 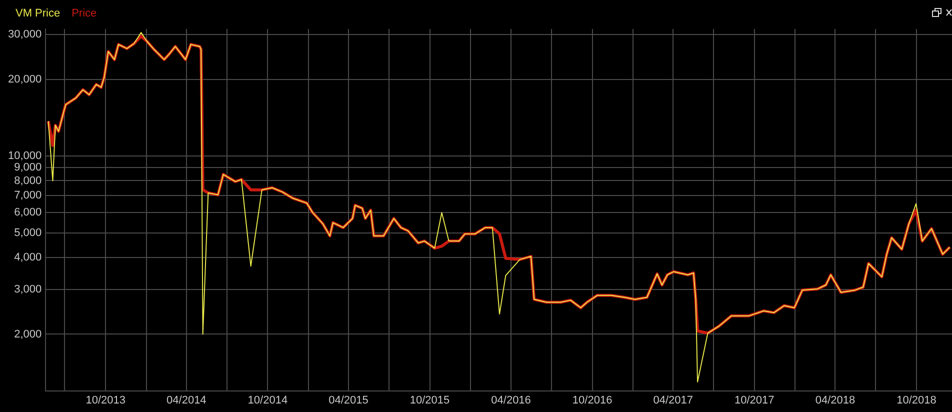 I want to click on x-tick-label: 04/2015, so click(x=348, y=400).